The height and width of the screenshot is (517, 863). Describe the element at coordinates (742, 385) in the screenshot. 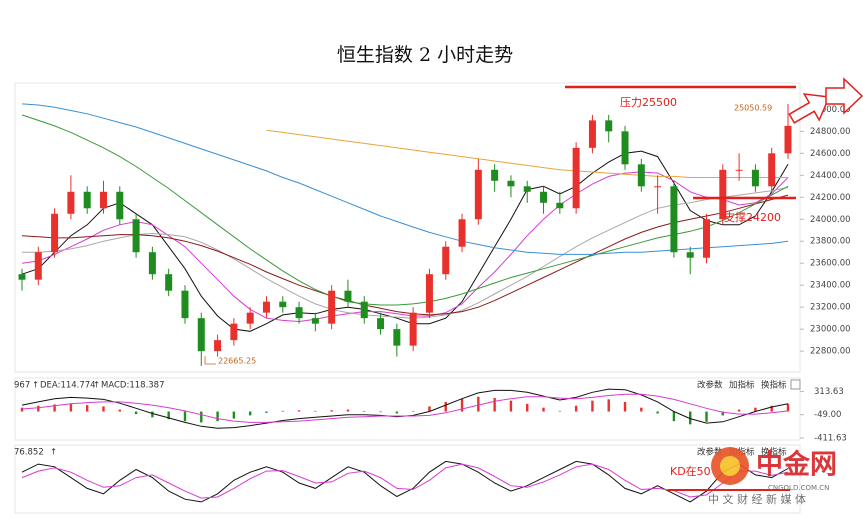

I see `toolbar-button: 加指标` at that location.